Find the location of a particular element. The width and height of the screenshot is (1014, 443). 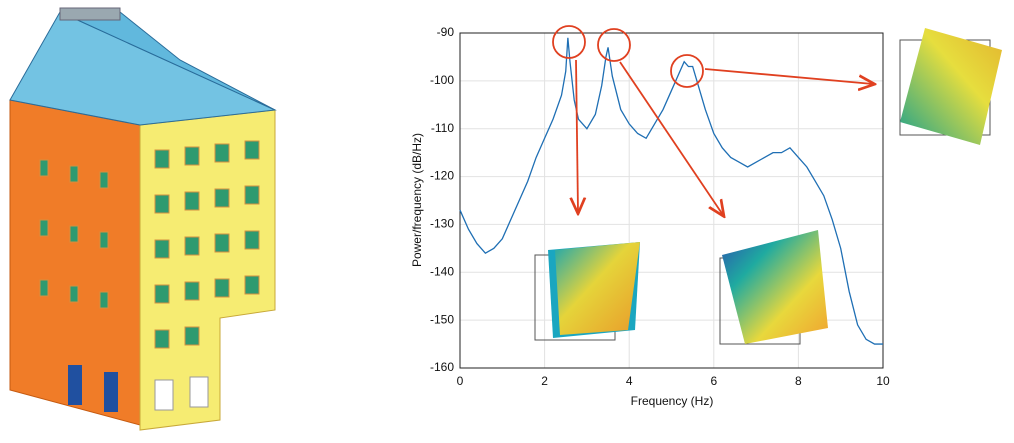

x-tick-label: 10 is located at coordinates (883, 381).